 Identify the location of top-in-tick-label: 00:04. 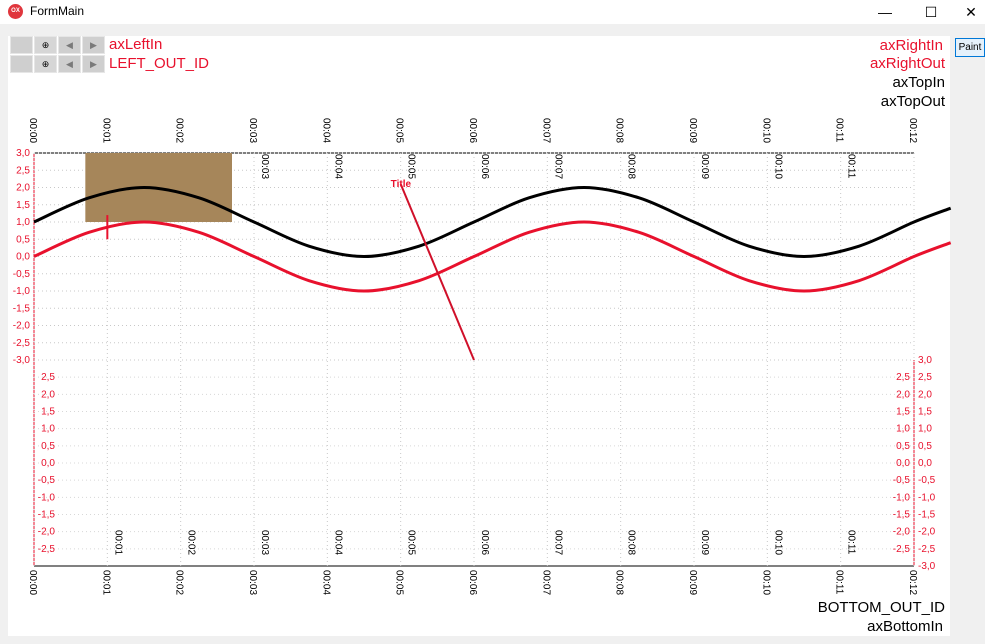
(337, 166).